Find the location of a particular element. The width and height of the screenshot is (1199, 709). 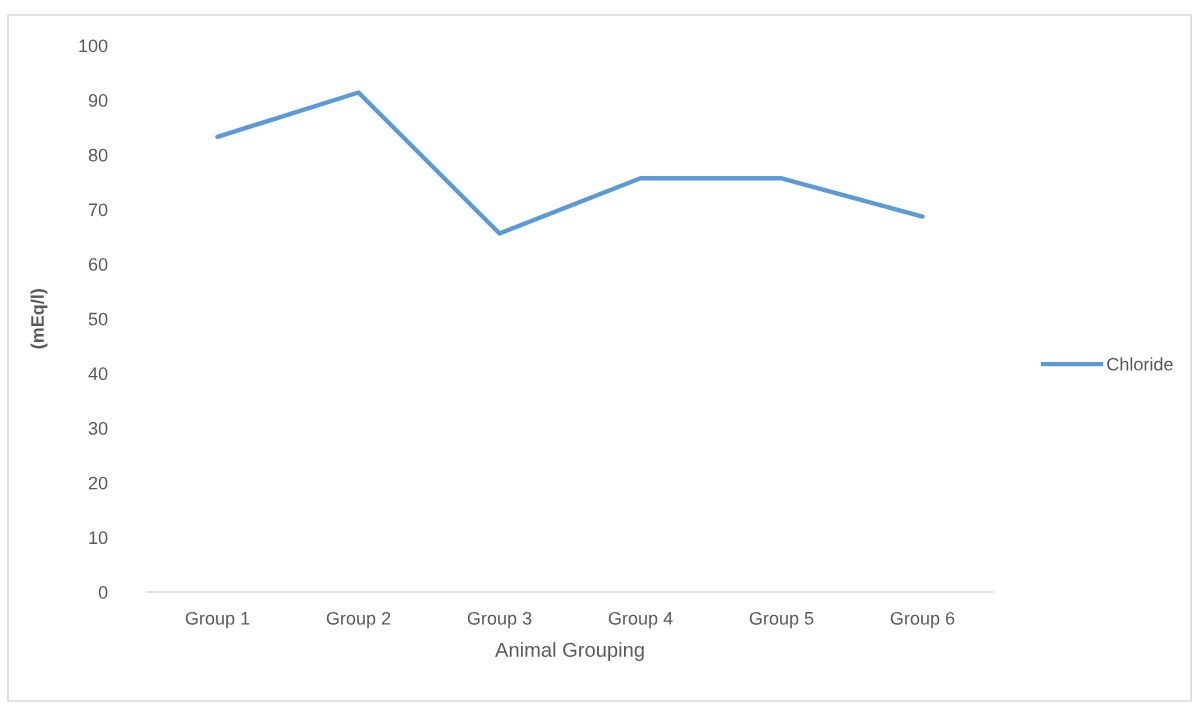

legend-label: Chloride is located at coordinates (1140, 364).